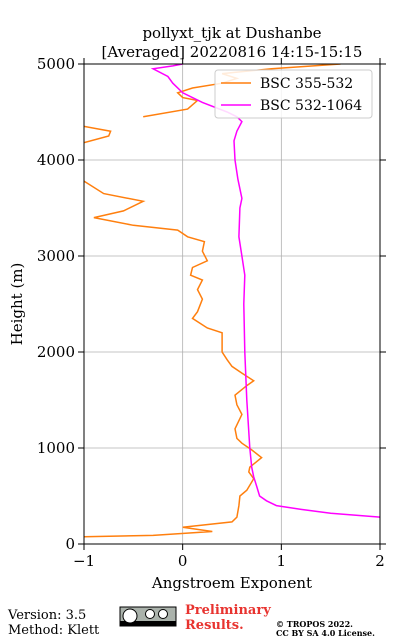 Image resolution: width=400 pixels, height=644 pixels. I want to click on legend-label: BSC 355-532, so click(306, 84).